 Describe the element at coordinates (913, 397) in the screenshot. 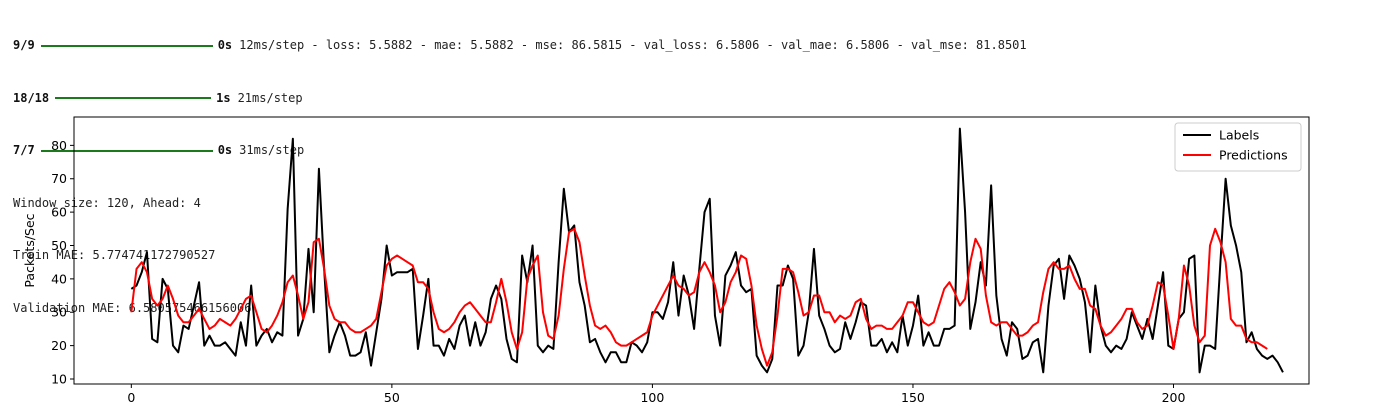

I see `x-tick-label: 150` at that location.